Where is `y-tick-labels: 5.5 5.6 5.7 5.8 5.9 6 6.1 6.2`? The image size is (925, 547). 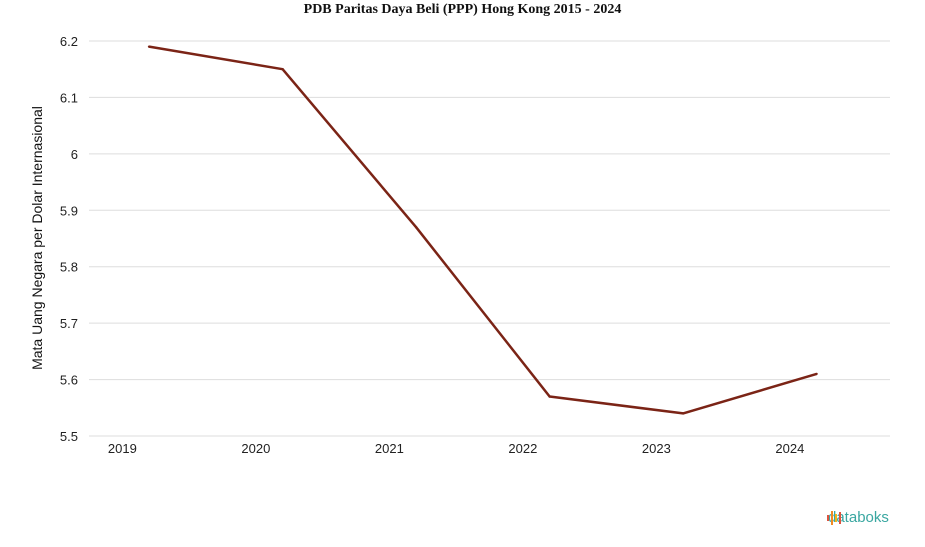
y-tick-labels: 5.5 5.6 5.7 5.8 5.9 6 6.1 6.2 is located at coordinates (69, 239).